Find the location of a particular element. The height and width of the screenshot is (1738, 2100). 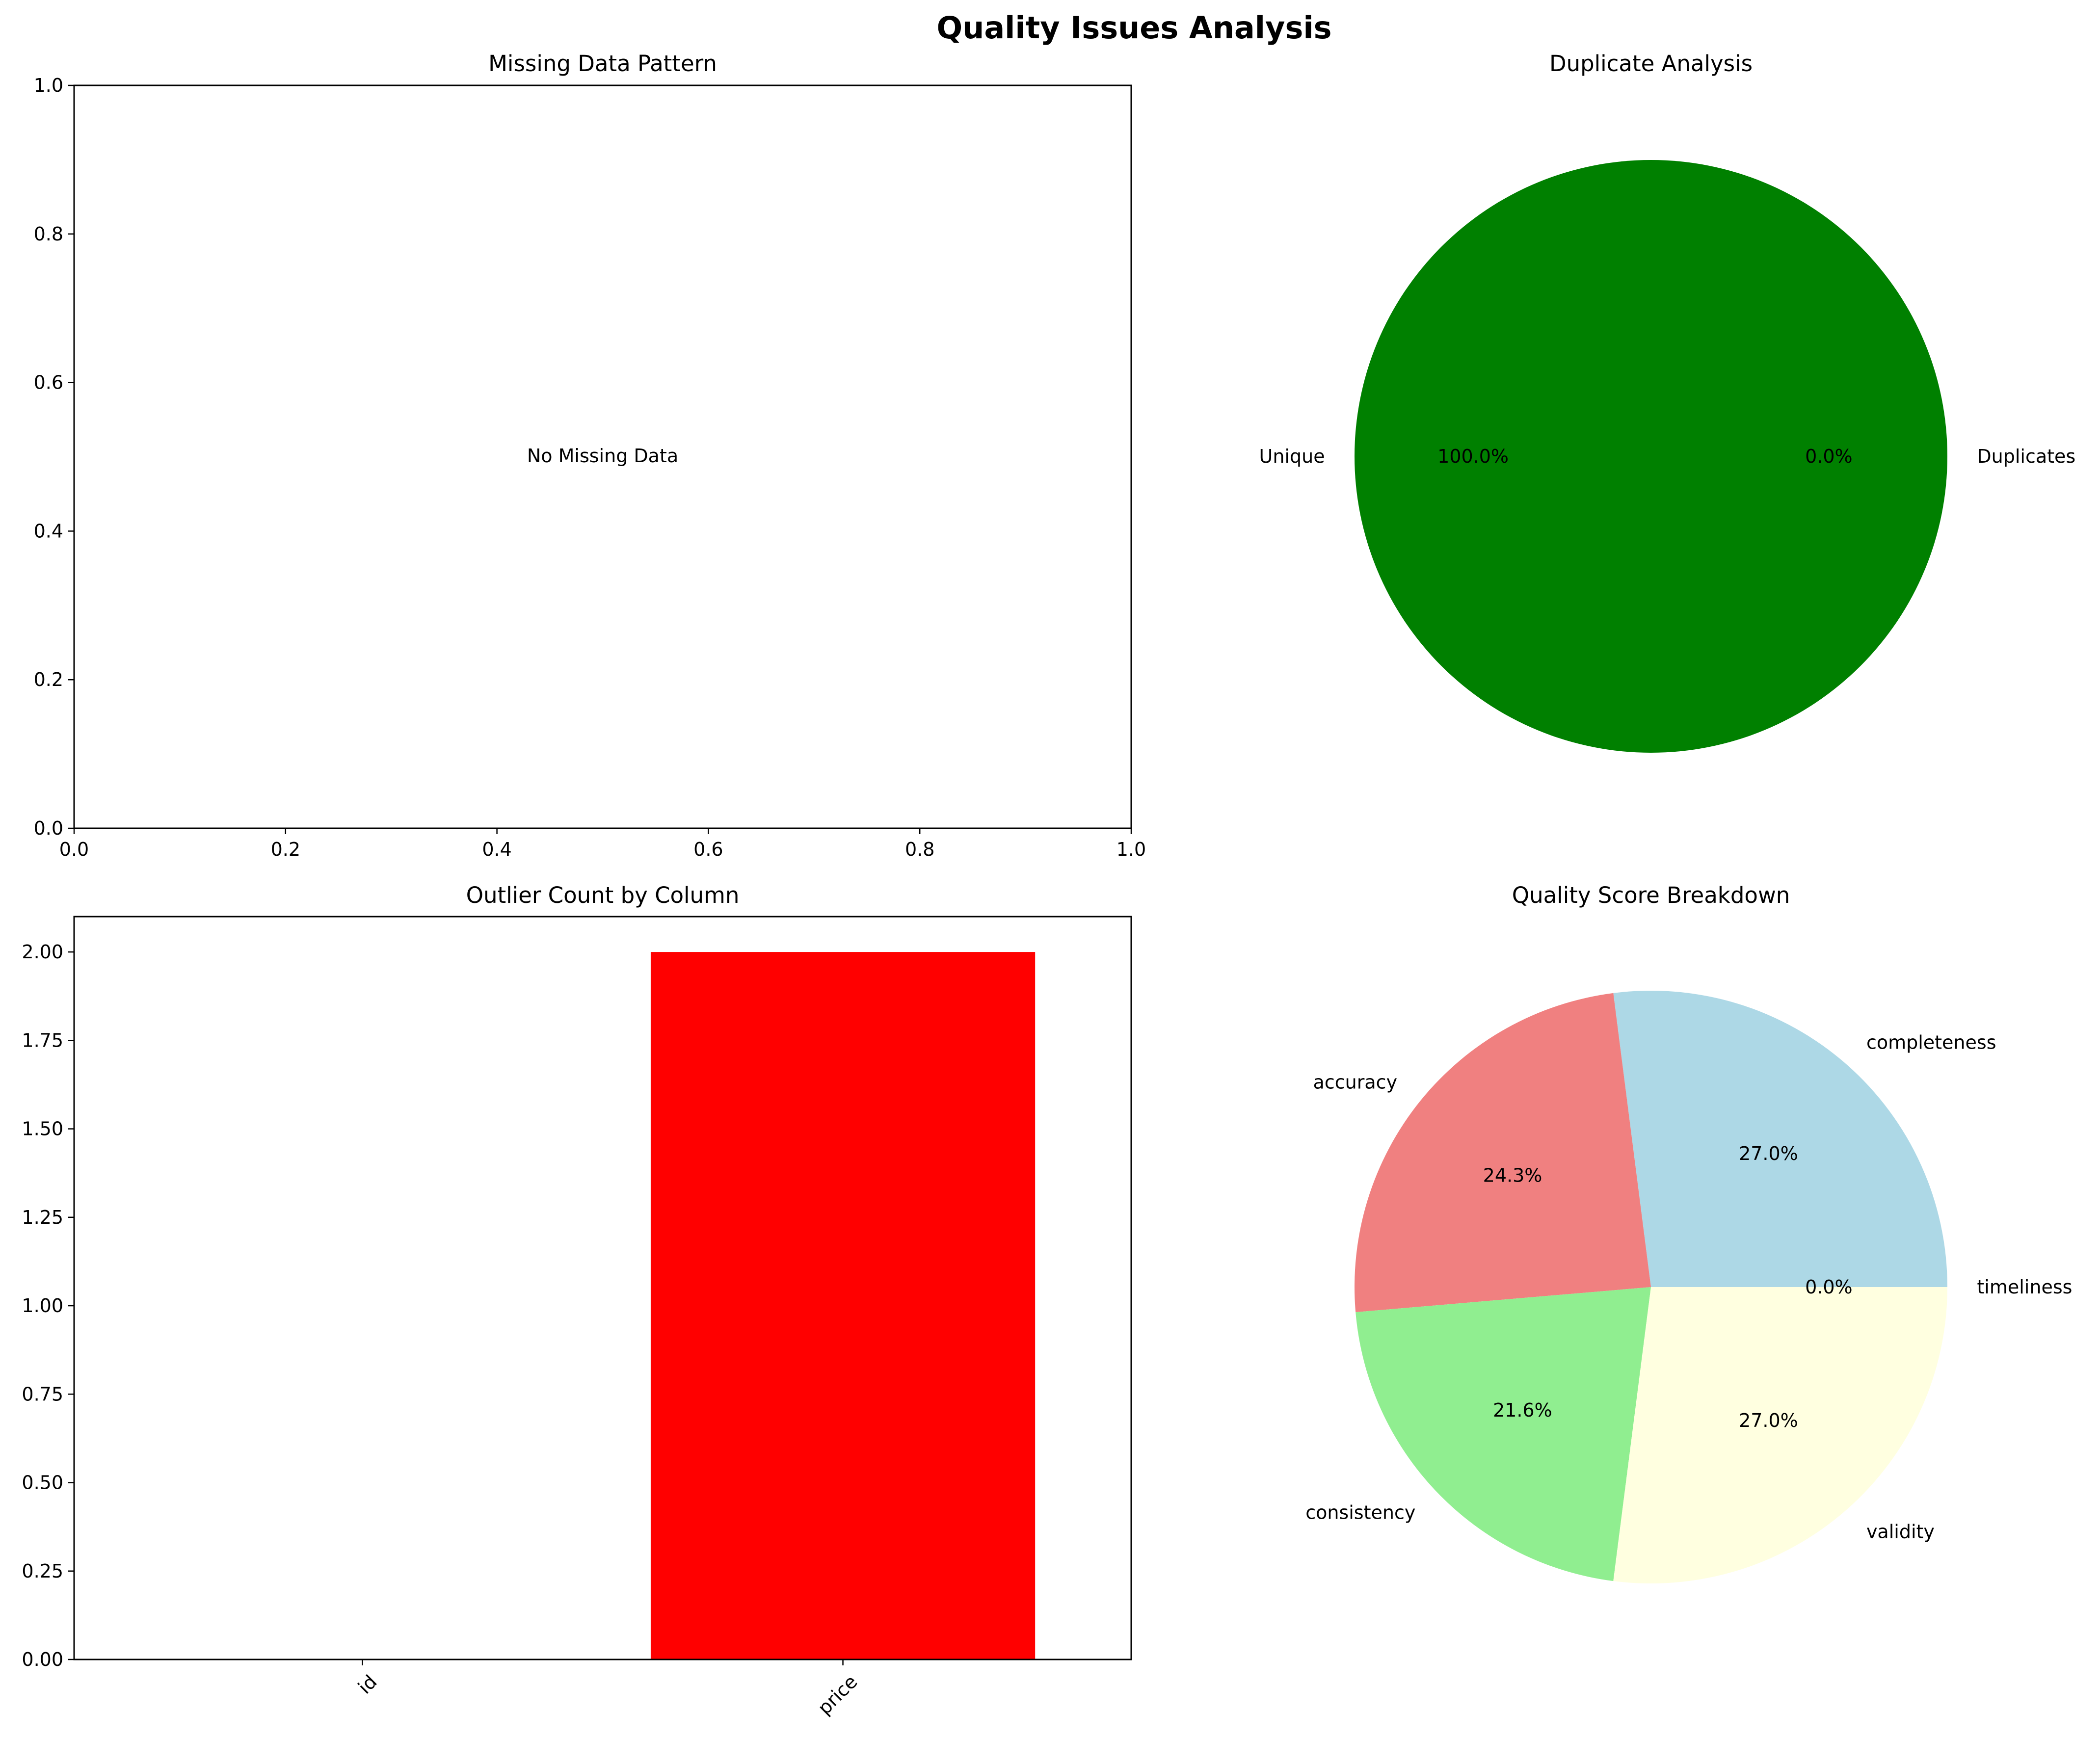

duplicate-pie: Unique 100.0% Duplicates 0.0% is located at coordinates (1667, 456).